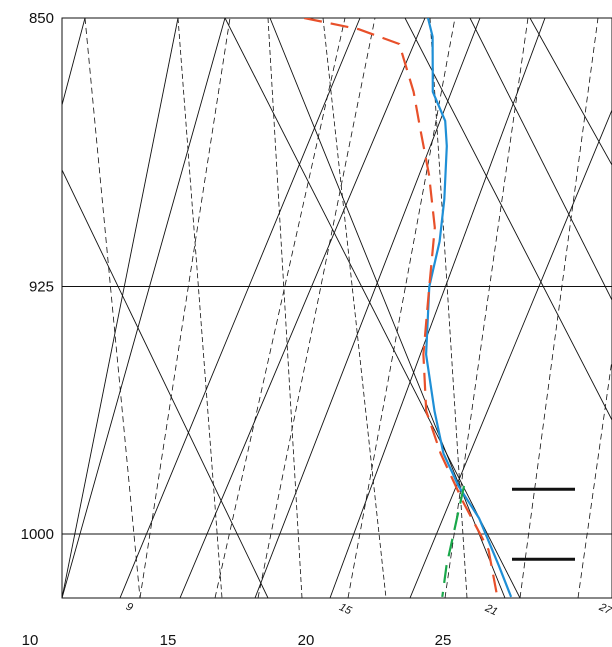 The width and height of the screenshot is (612, 647). Describe the element at coordinates (129, 607) in the screenshot. I see `mixing-ratio-label-9: 9` at that location.